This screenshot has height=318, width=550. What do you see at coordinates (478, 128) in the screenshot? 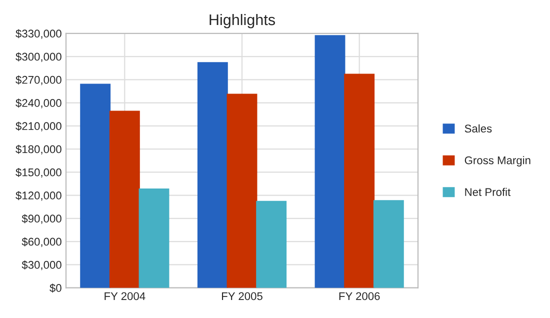
I see `legend-label: Sales` at bounding box center [478, 128].